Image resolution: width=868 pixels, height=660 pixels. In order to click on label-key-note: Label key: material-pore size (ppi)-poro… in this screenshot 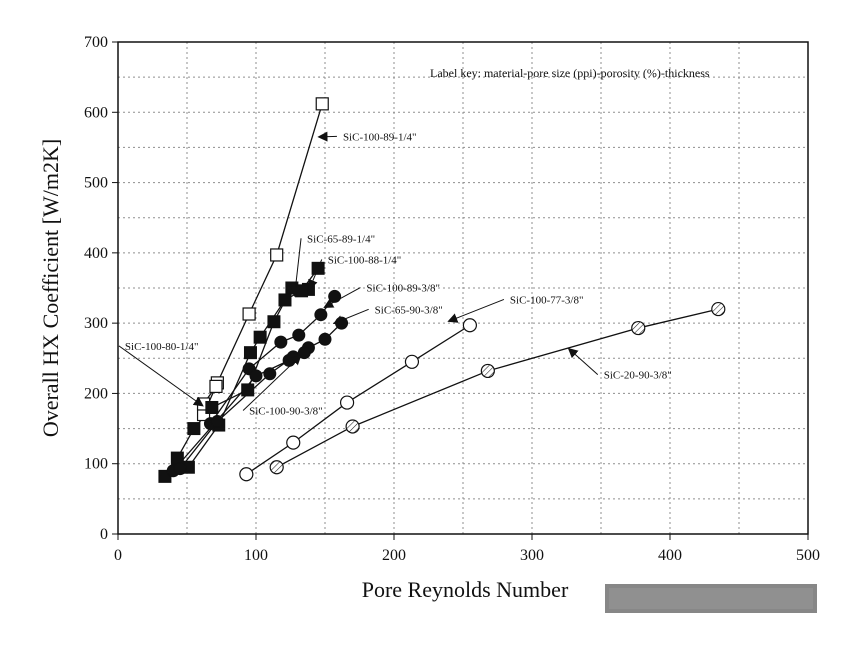, I will do `click(570, 73)`.